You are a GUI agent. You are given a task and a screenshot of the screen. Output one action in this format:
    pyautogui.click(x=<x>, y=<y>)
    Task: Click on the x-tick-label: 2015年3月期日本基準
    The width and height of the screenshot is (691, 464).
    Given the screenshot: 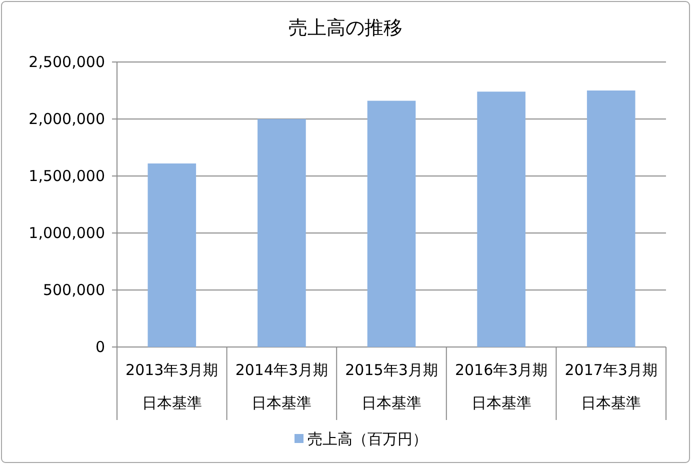 What is the action you would take?
    pyautogui.click(x=391, y=387)
    